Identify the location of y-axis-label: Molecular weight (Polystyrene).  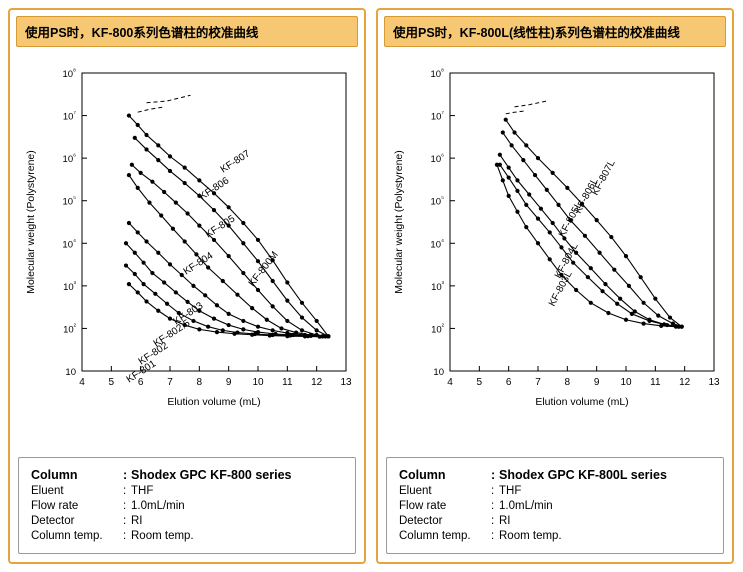
(31, 222).